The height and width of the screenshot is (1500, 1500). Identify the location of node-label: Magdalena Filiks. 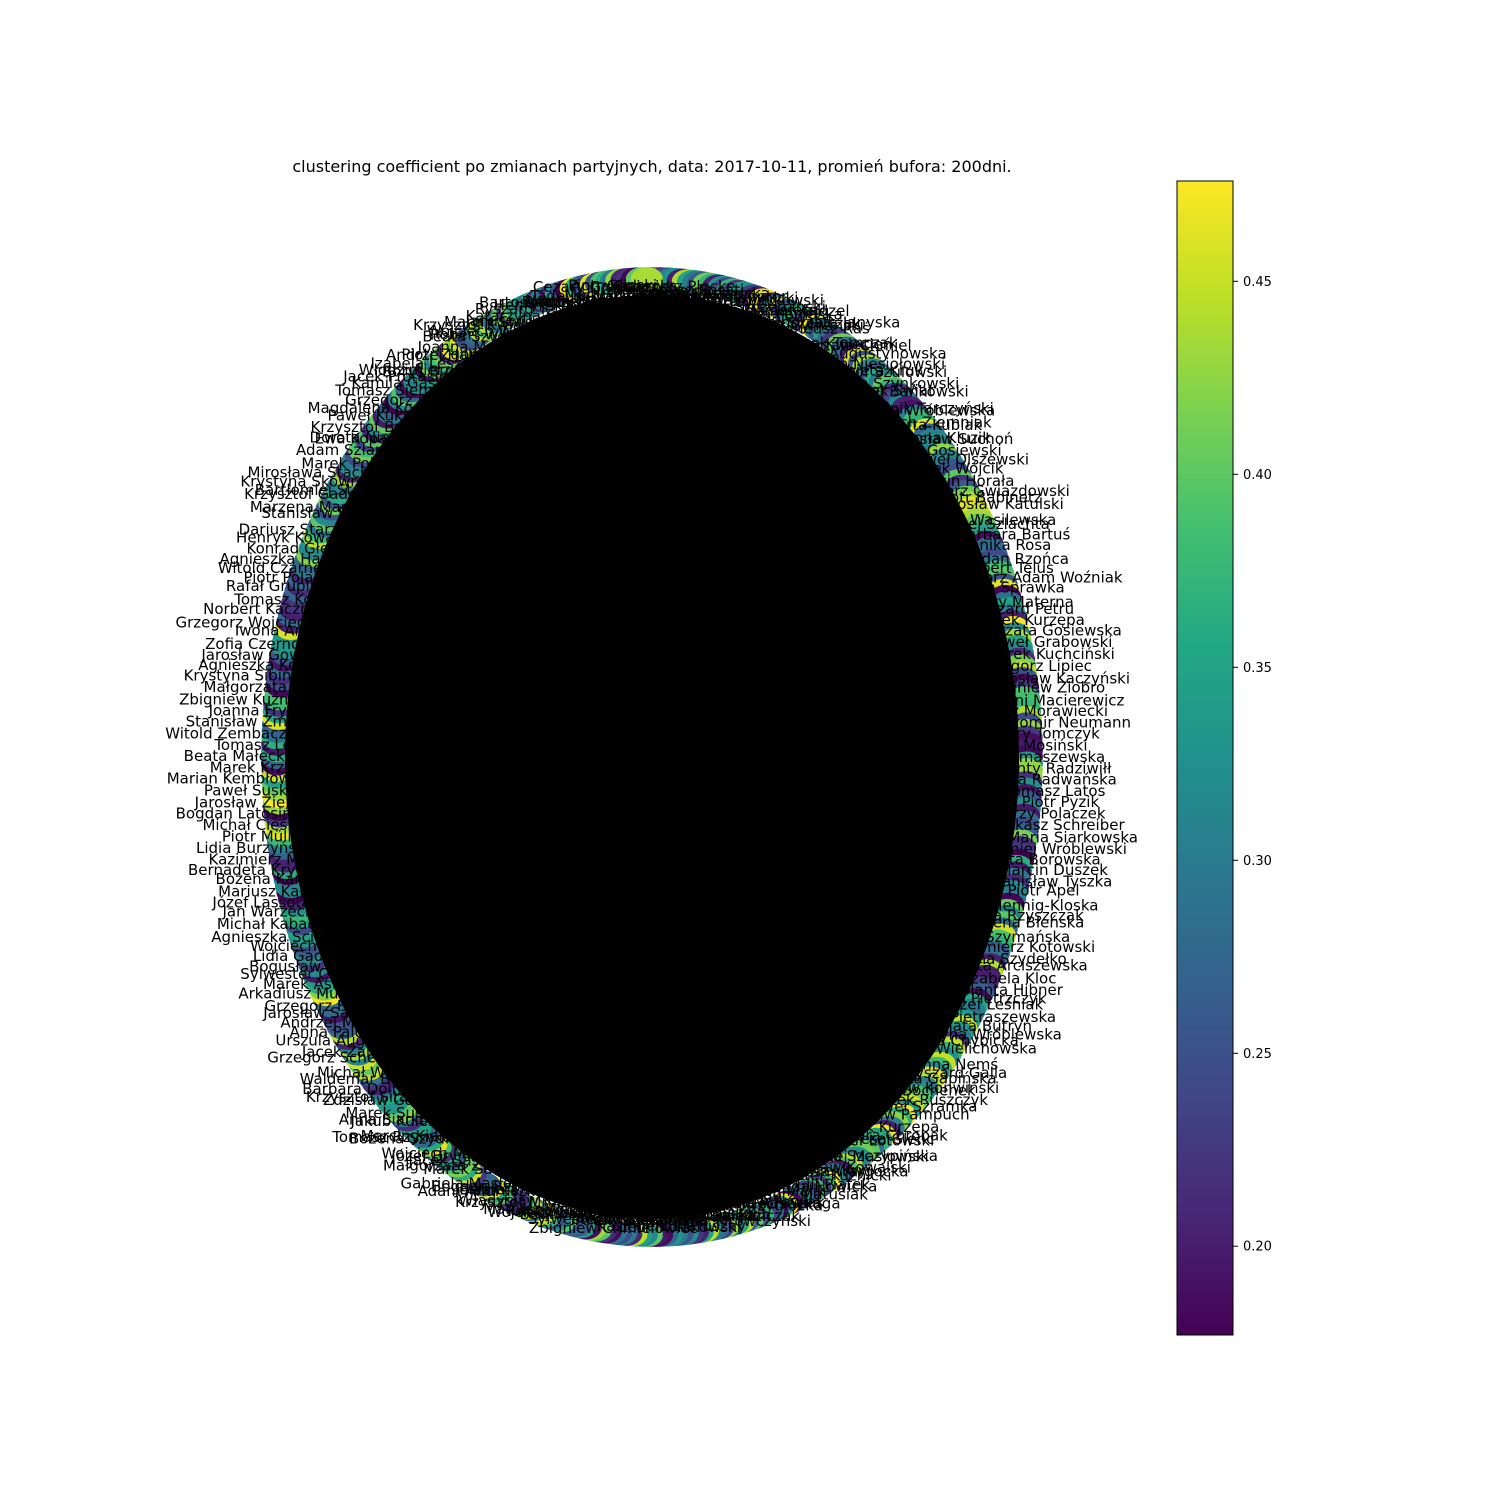
(662, 1217).